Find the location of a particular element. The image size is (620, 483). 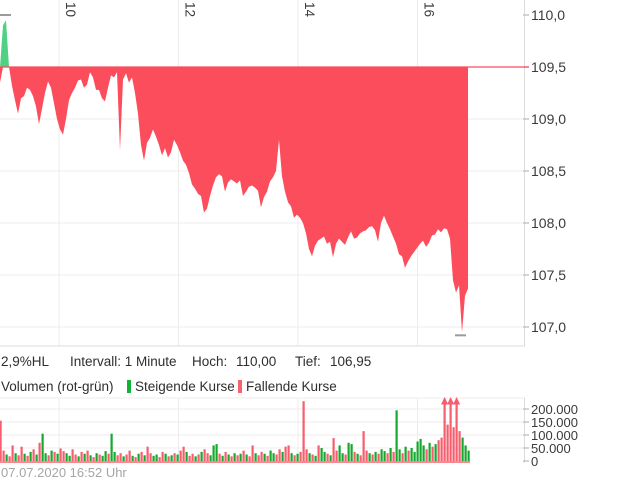

volume-chart is located at coordinates (310, 431).